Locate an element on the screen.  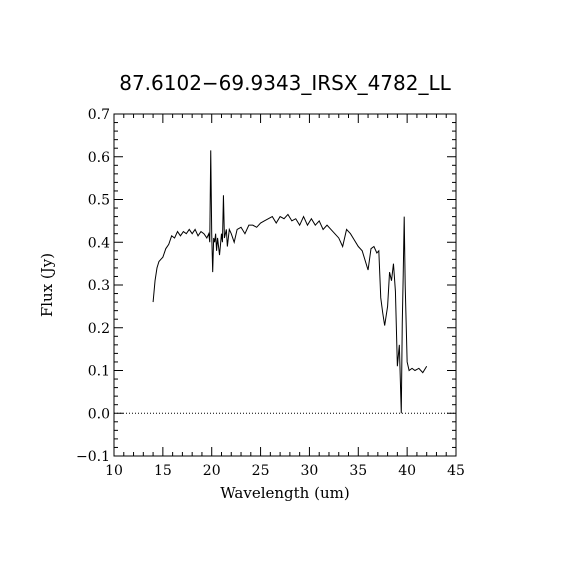
x-tick-label: 15 is located at coordinates (163, 471).